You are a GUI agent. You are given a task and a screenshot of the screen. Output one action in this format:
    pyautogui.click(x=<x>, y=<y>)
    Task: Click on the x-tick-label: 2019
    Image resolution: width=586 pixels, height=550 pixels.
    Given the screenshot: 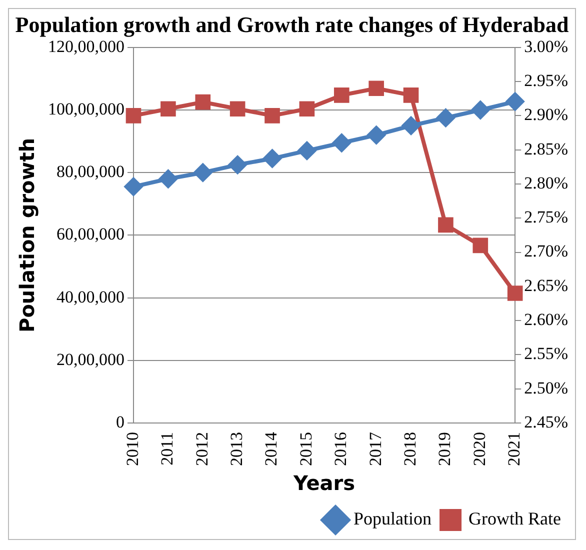 What is the action you would take?
    pyautogui.click(x=444, y=449)
    